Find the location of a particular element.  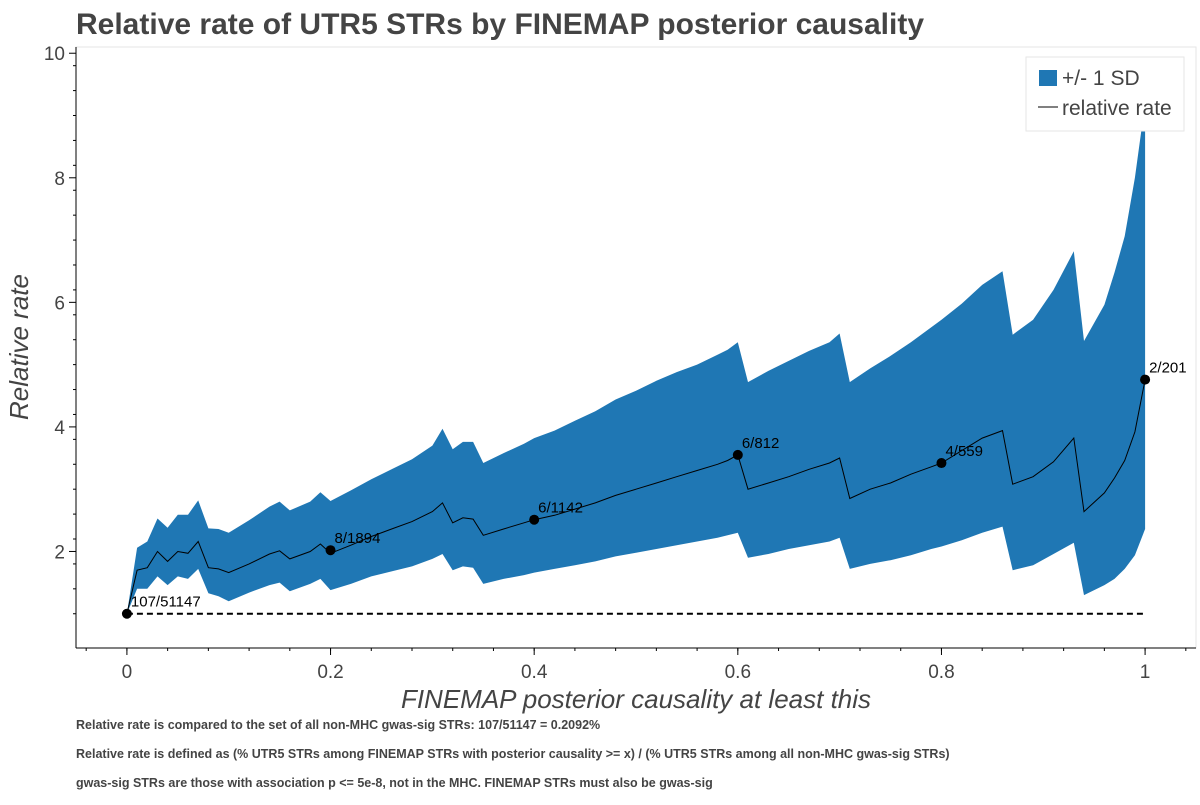

x-tick-label: 0 is located at coordinates (127, 672).